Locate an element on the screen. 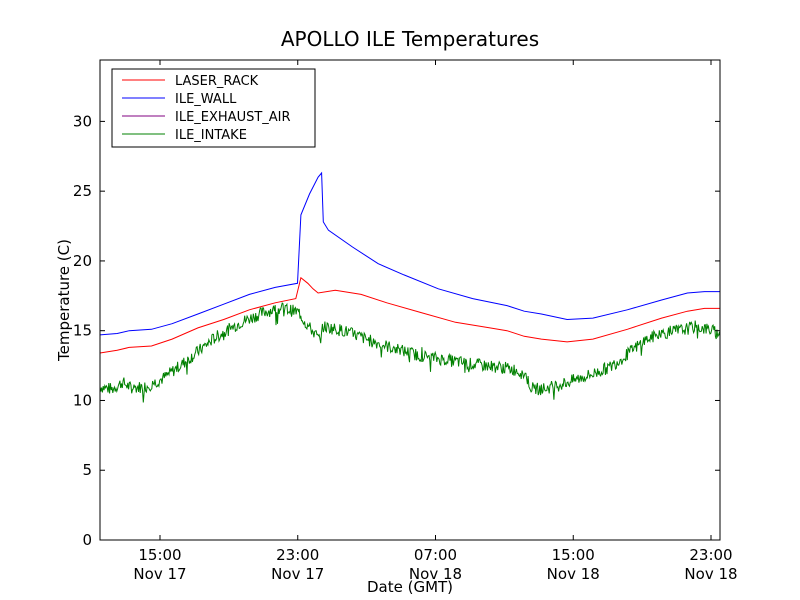 The width and height of the screenshot is (800, 600). legend-label: LASER_RACK is located at coordinates (217, 81).